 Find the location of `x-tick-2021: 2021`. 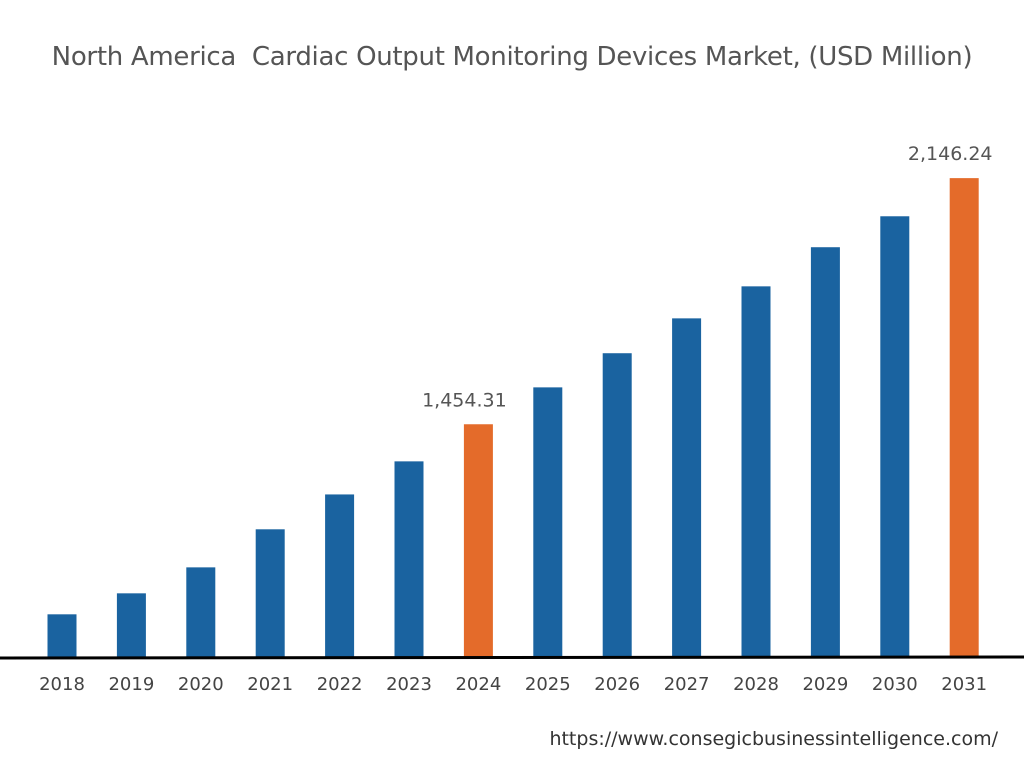

x-tick-2021: 2021 is located at coordinates (270, 684).